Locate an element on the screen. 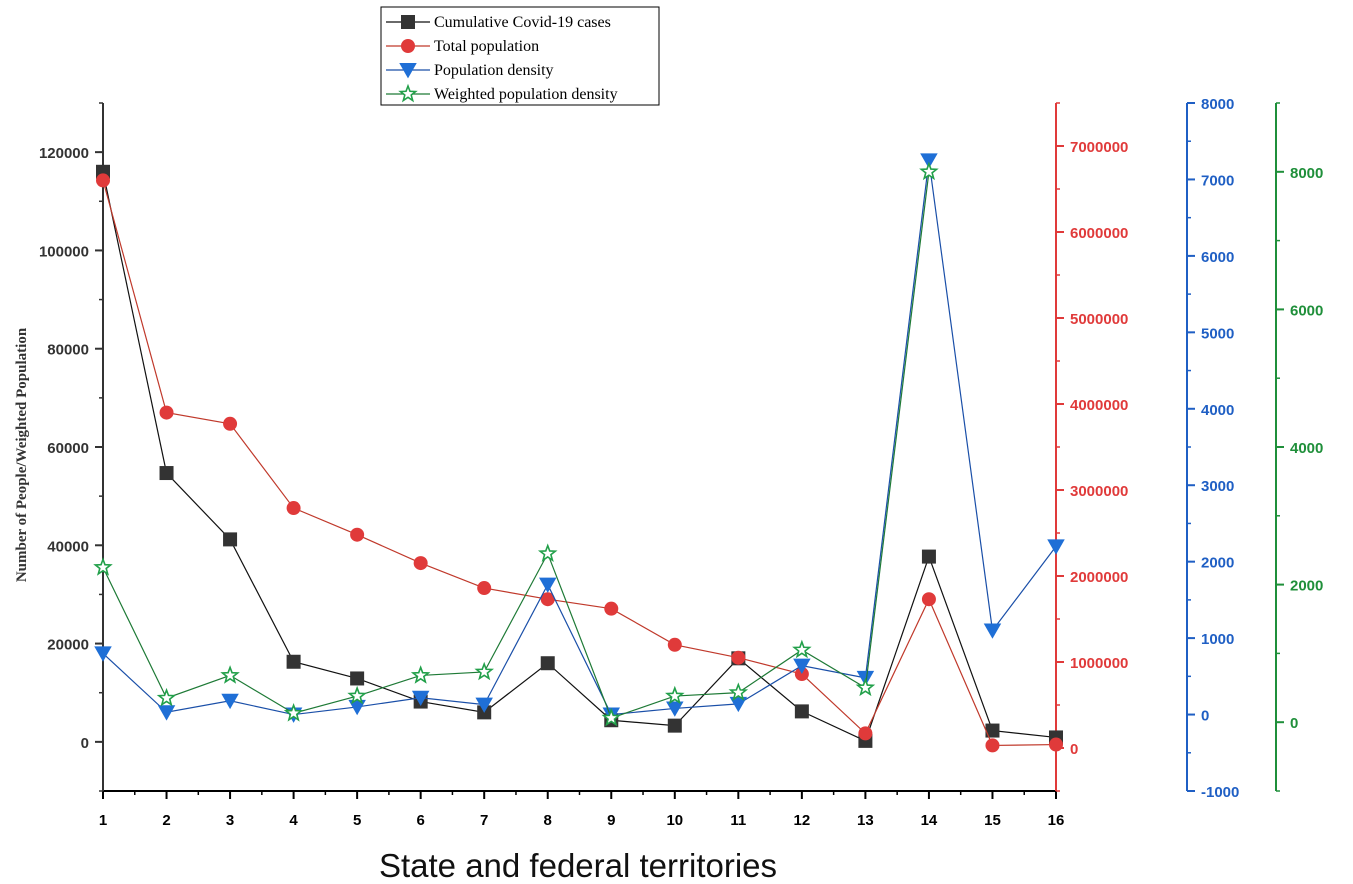 This screenshot has width=1353, height=884. x-tick-label: 5 is located at coordinates (357, 820).